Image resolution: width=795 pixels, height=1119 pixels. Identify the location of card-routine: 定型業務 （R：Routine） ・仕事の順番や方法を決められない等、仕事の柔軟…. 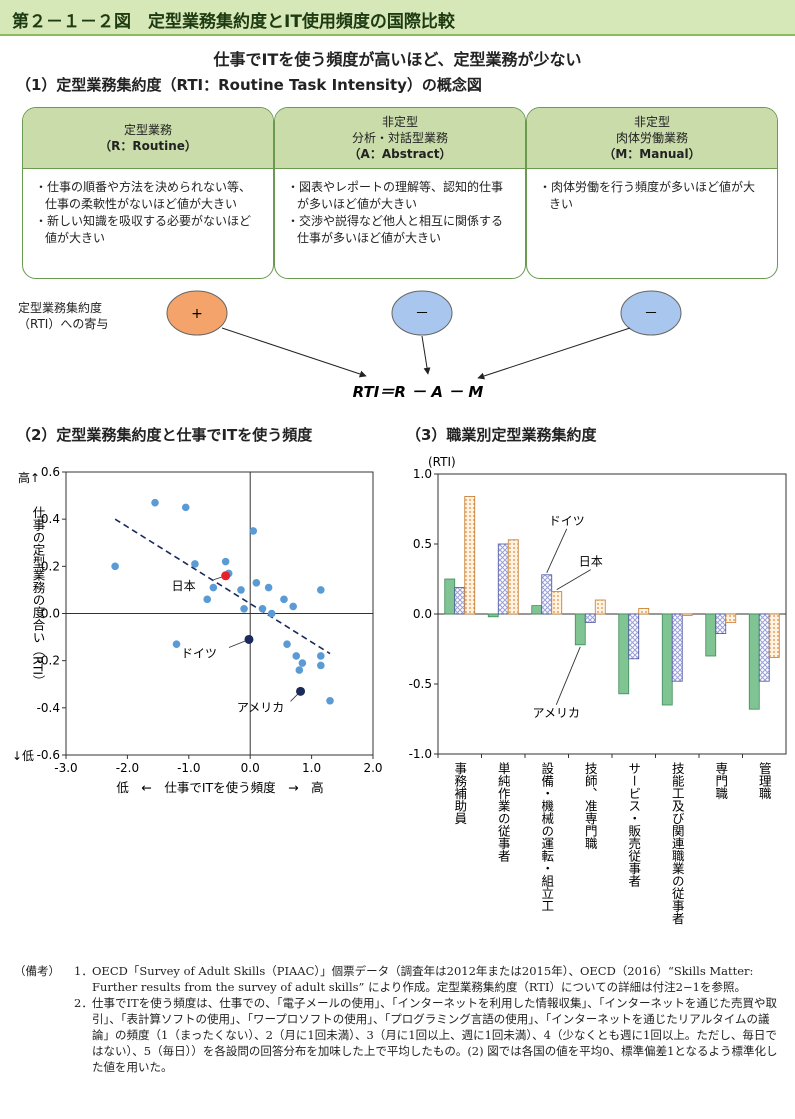
(148, 193).